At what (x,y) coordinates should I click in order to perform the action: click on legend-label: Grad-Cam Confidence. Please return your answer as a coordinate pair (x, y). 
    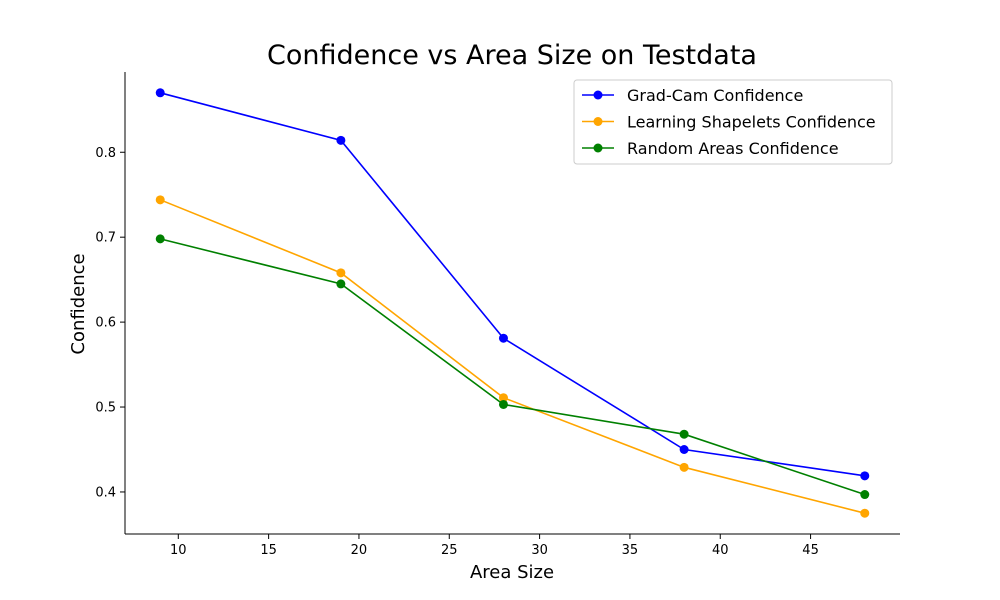
    Looking at the image, I should click on (715, 95).